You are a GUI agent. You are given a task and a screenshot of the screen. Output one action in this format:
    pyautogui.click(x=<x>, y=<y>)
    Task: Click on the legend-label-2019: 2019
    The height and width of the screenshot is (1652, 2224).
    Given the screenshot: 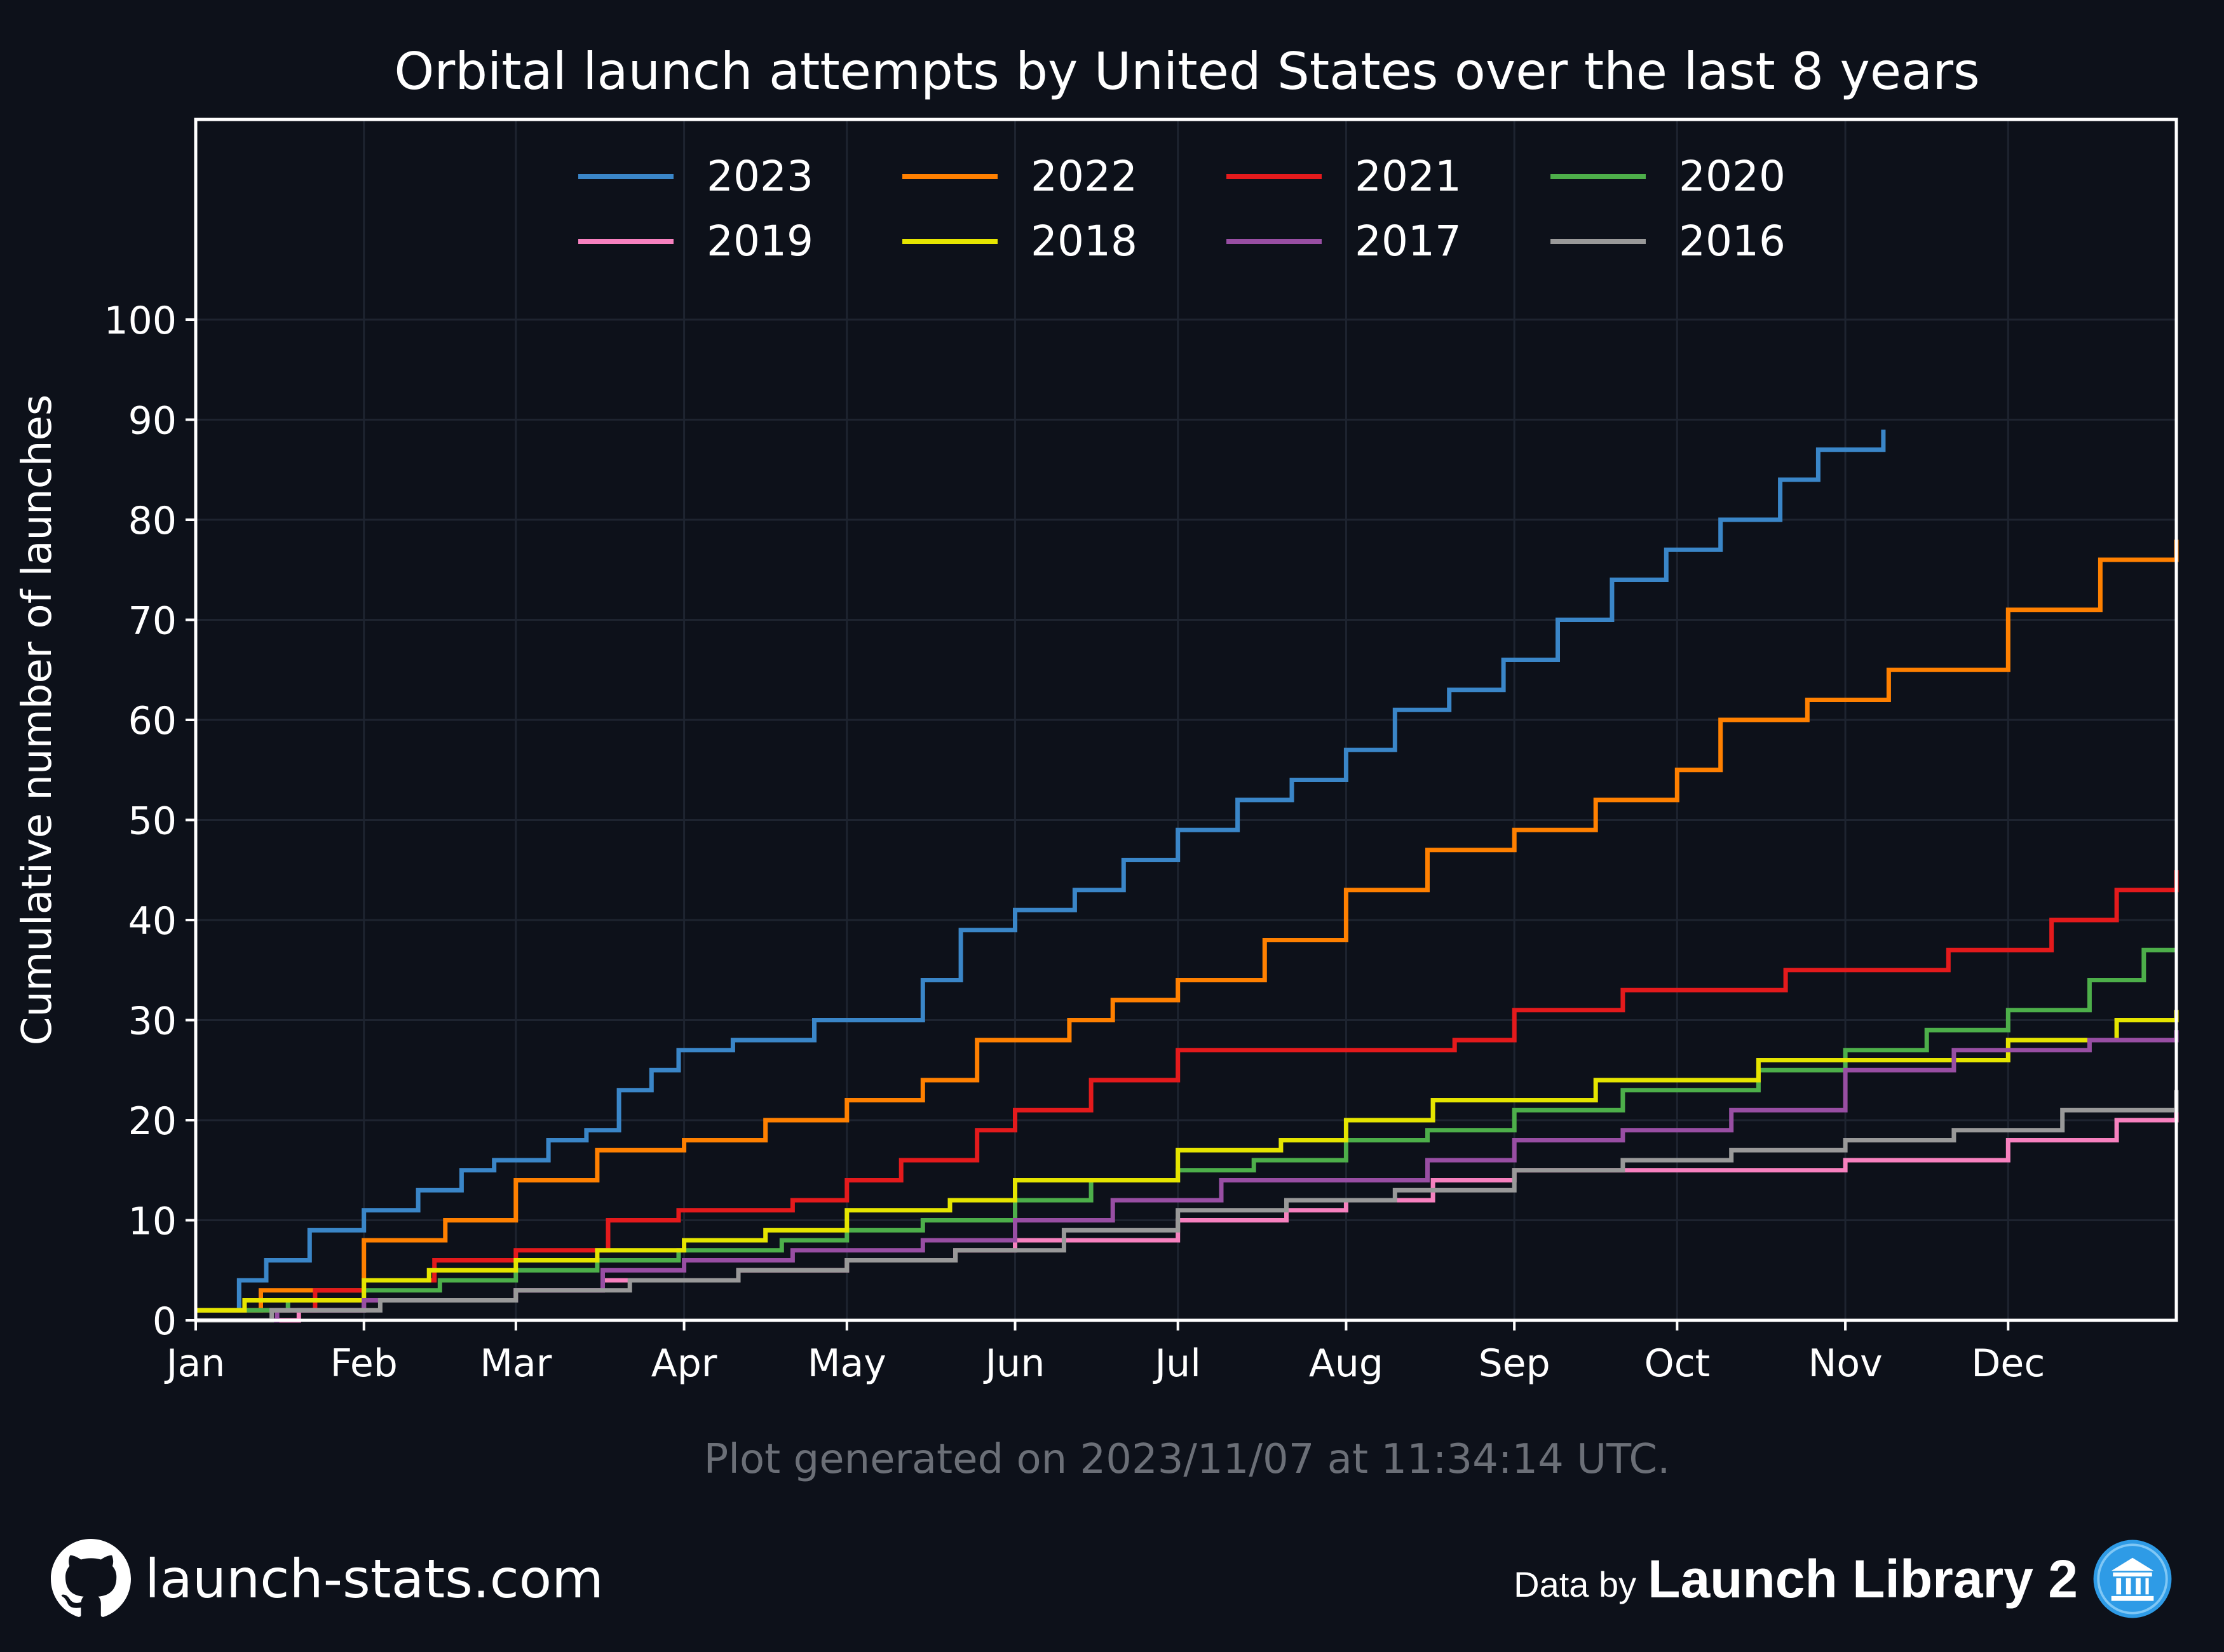 What is the action you would take?
    pyautogui.click(x=760, y=242)
    